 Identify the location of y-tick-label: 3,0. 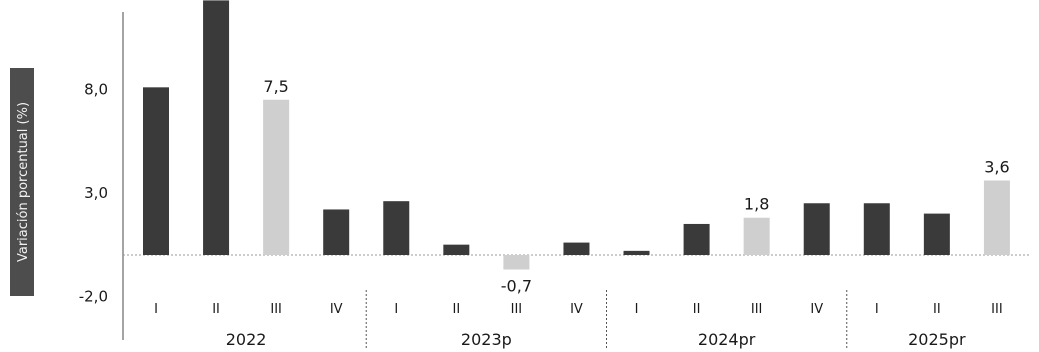
(96, 193).